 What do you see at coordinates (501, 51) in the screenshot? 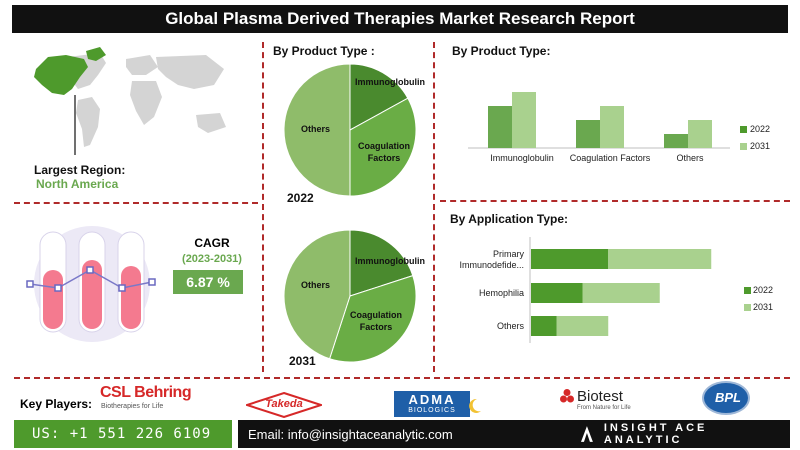
I see `bar-section-title: By Product Type:` at bounding box center [501, 51].